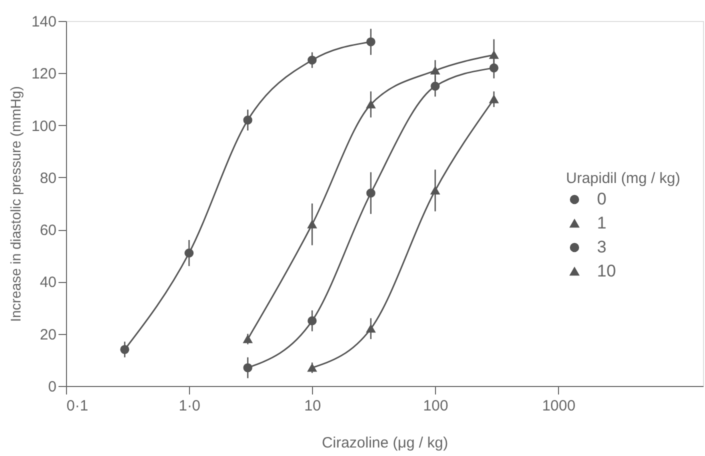 This screenshot has width=705, height=456. What do you see at coordinates (601, 247) in the screenshot?
I see `legend-label: 3` at bounding box center [601, 247].